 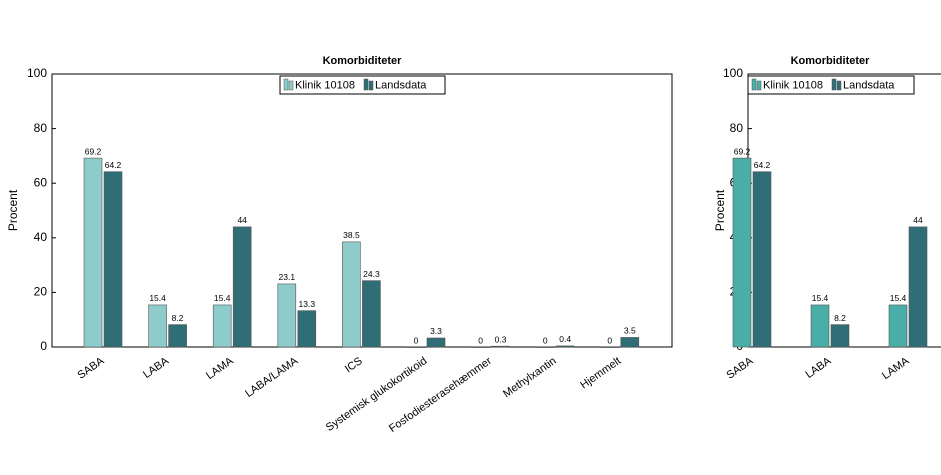 I want to click on x-tick-label: Hjemmelt, so click(x=600, y=373).